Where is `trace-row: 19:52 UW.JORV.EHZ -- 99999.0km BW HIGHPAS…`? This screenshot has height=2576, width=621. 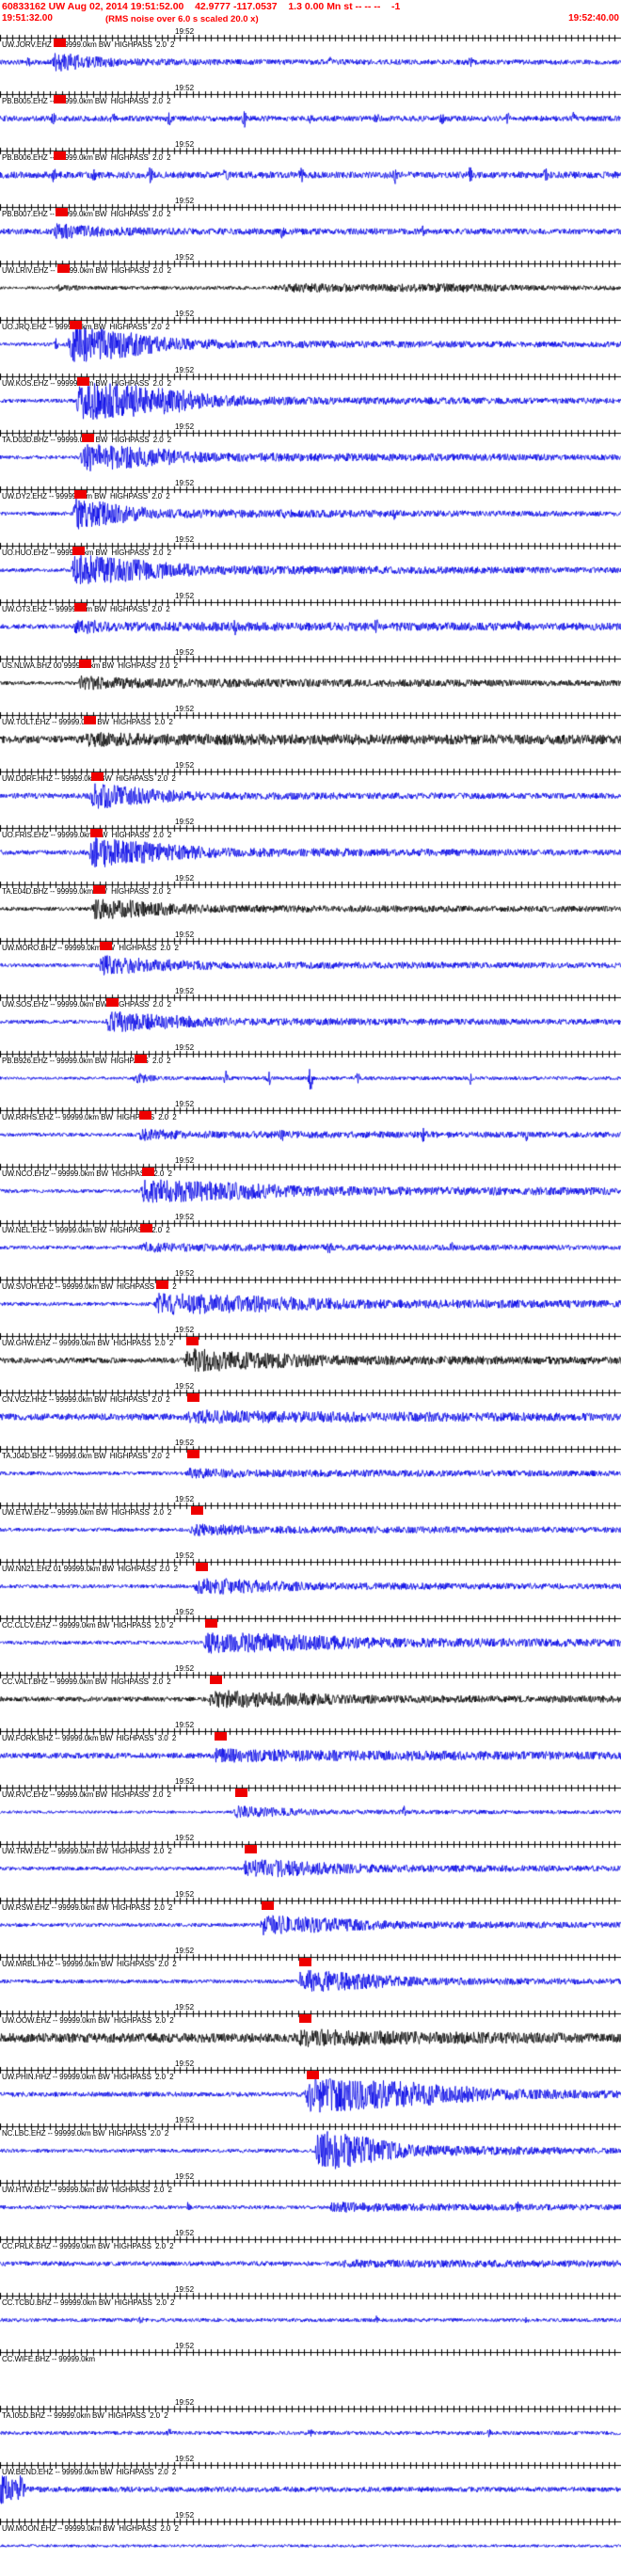
trace-row: 19:52 UW.JORV.EHZ -- 99999.0km BW HIGHPAS… is located at coordinates (310, 54).